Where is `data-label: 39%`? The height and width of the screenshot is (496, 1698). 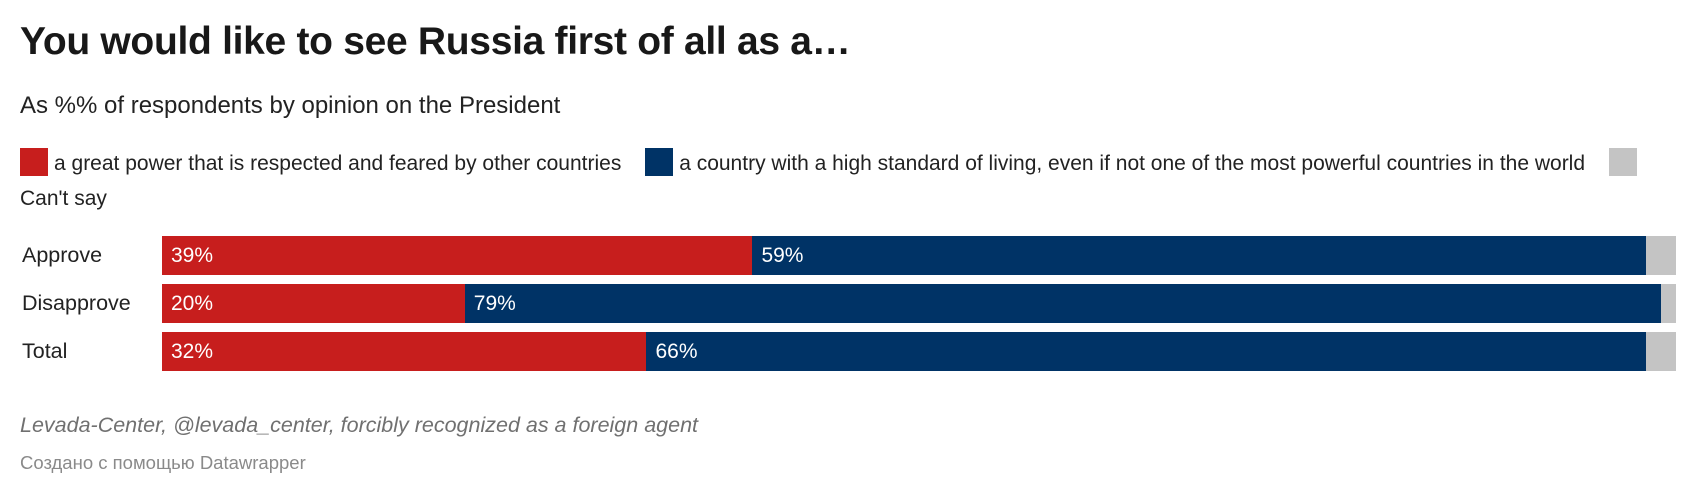 data-label: 39% is located at coordinates (192, 255).